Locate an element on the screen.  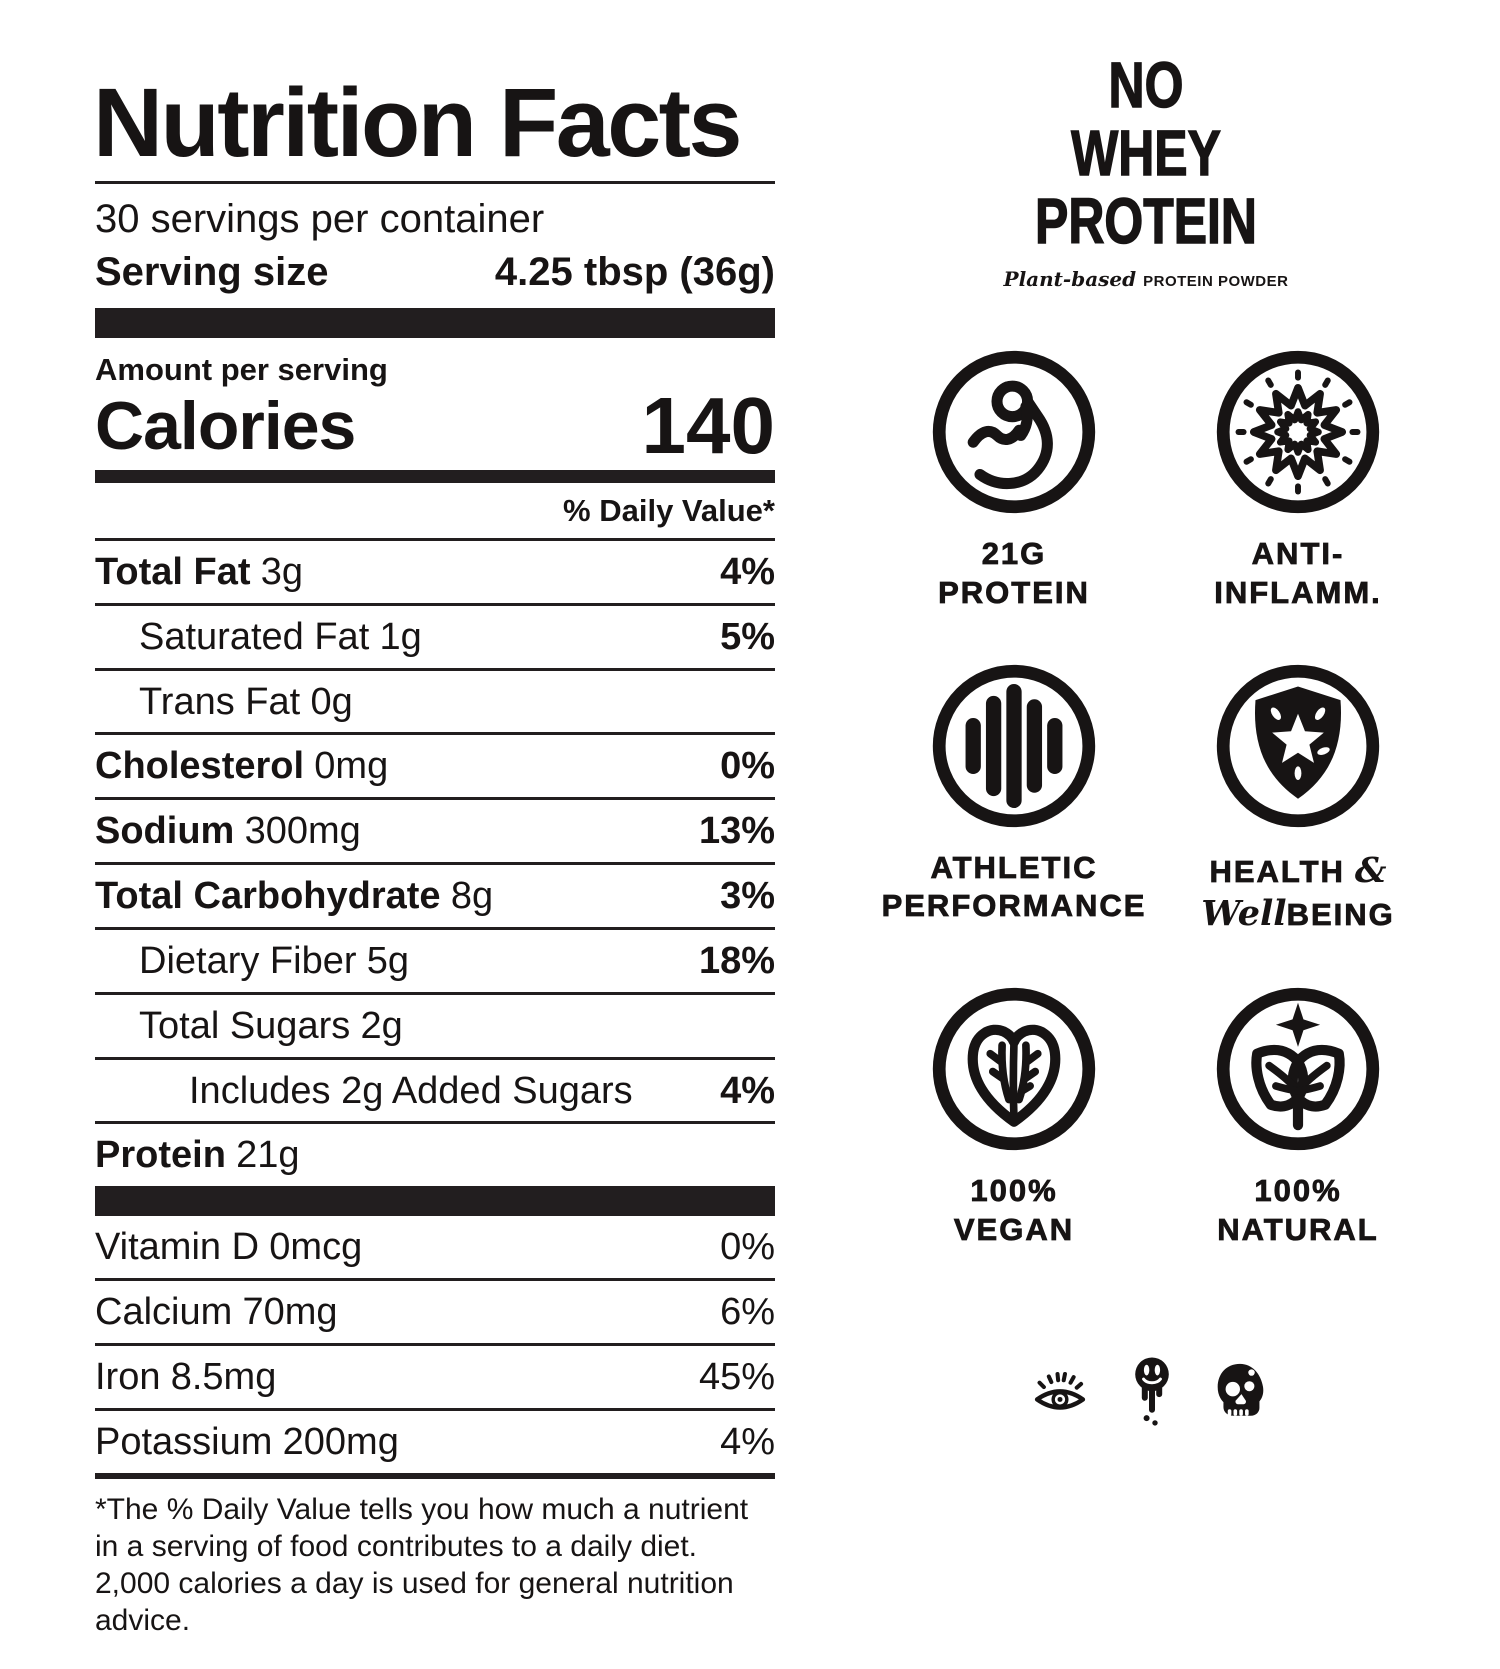
nutrient-amount: 21g is located at coordinates (268, 1155).